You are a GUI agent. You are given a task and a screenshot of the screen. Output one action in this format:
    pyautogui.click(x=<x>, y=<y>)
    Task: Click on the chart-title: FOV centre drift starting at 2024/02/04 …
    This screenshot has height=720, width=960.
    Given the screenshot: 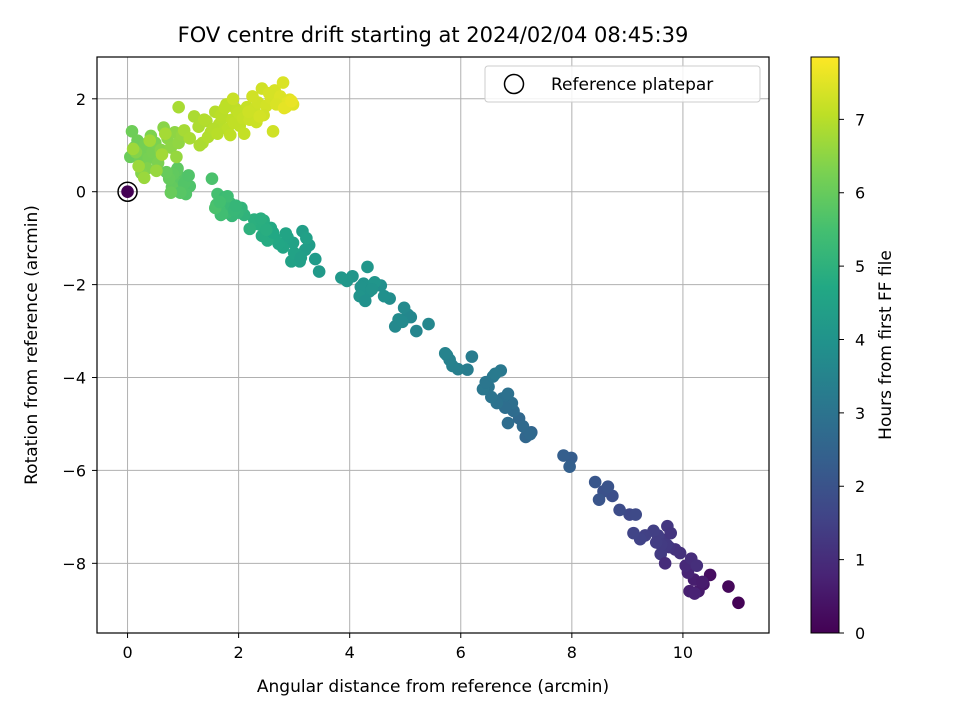 What is the action you would take?
    pyautogui.click(x=433, y=35)
    